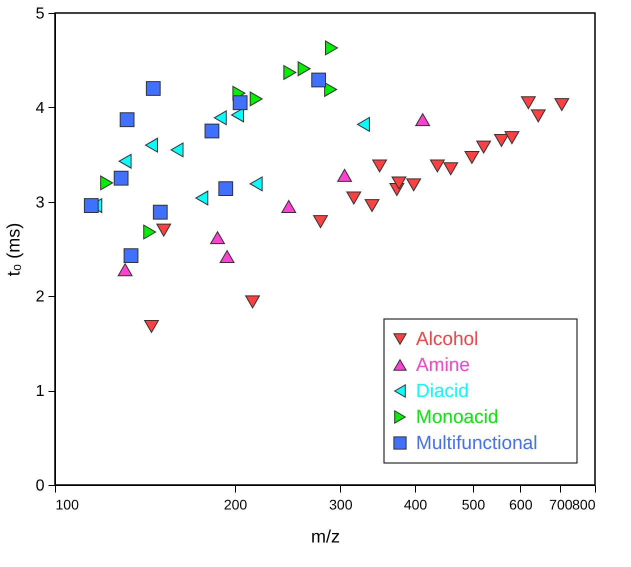  I want to click on x-tick-label: 100, so click(68, 504).